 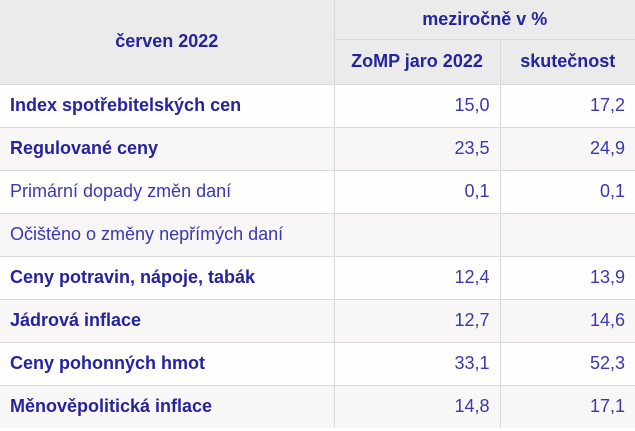 I want to click on row-value-skutecnost: 17,1, so click(x=567, y=406).